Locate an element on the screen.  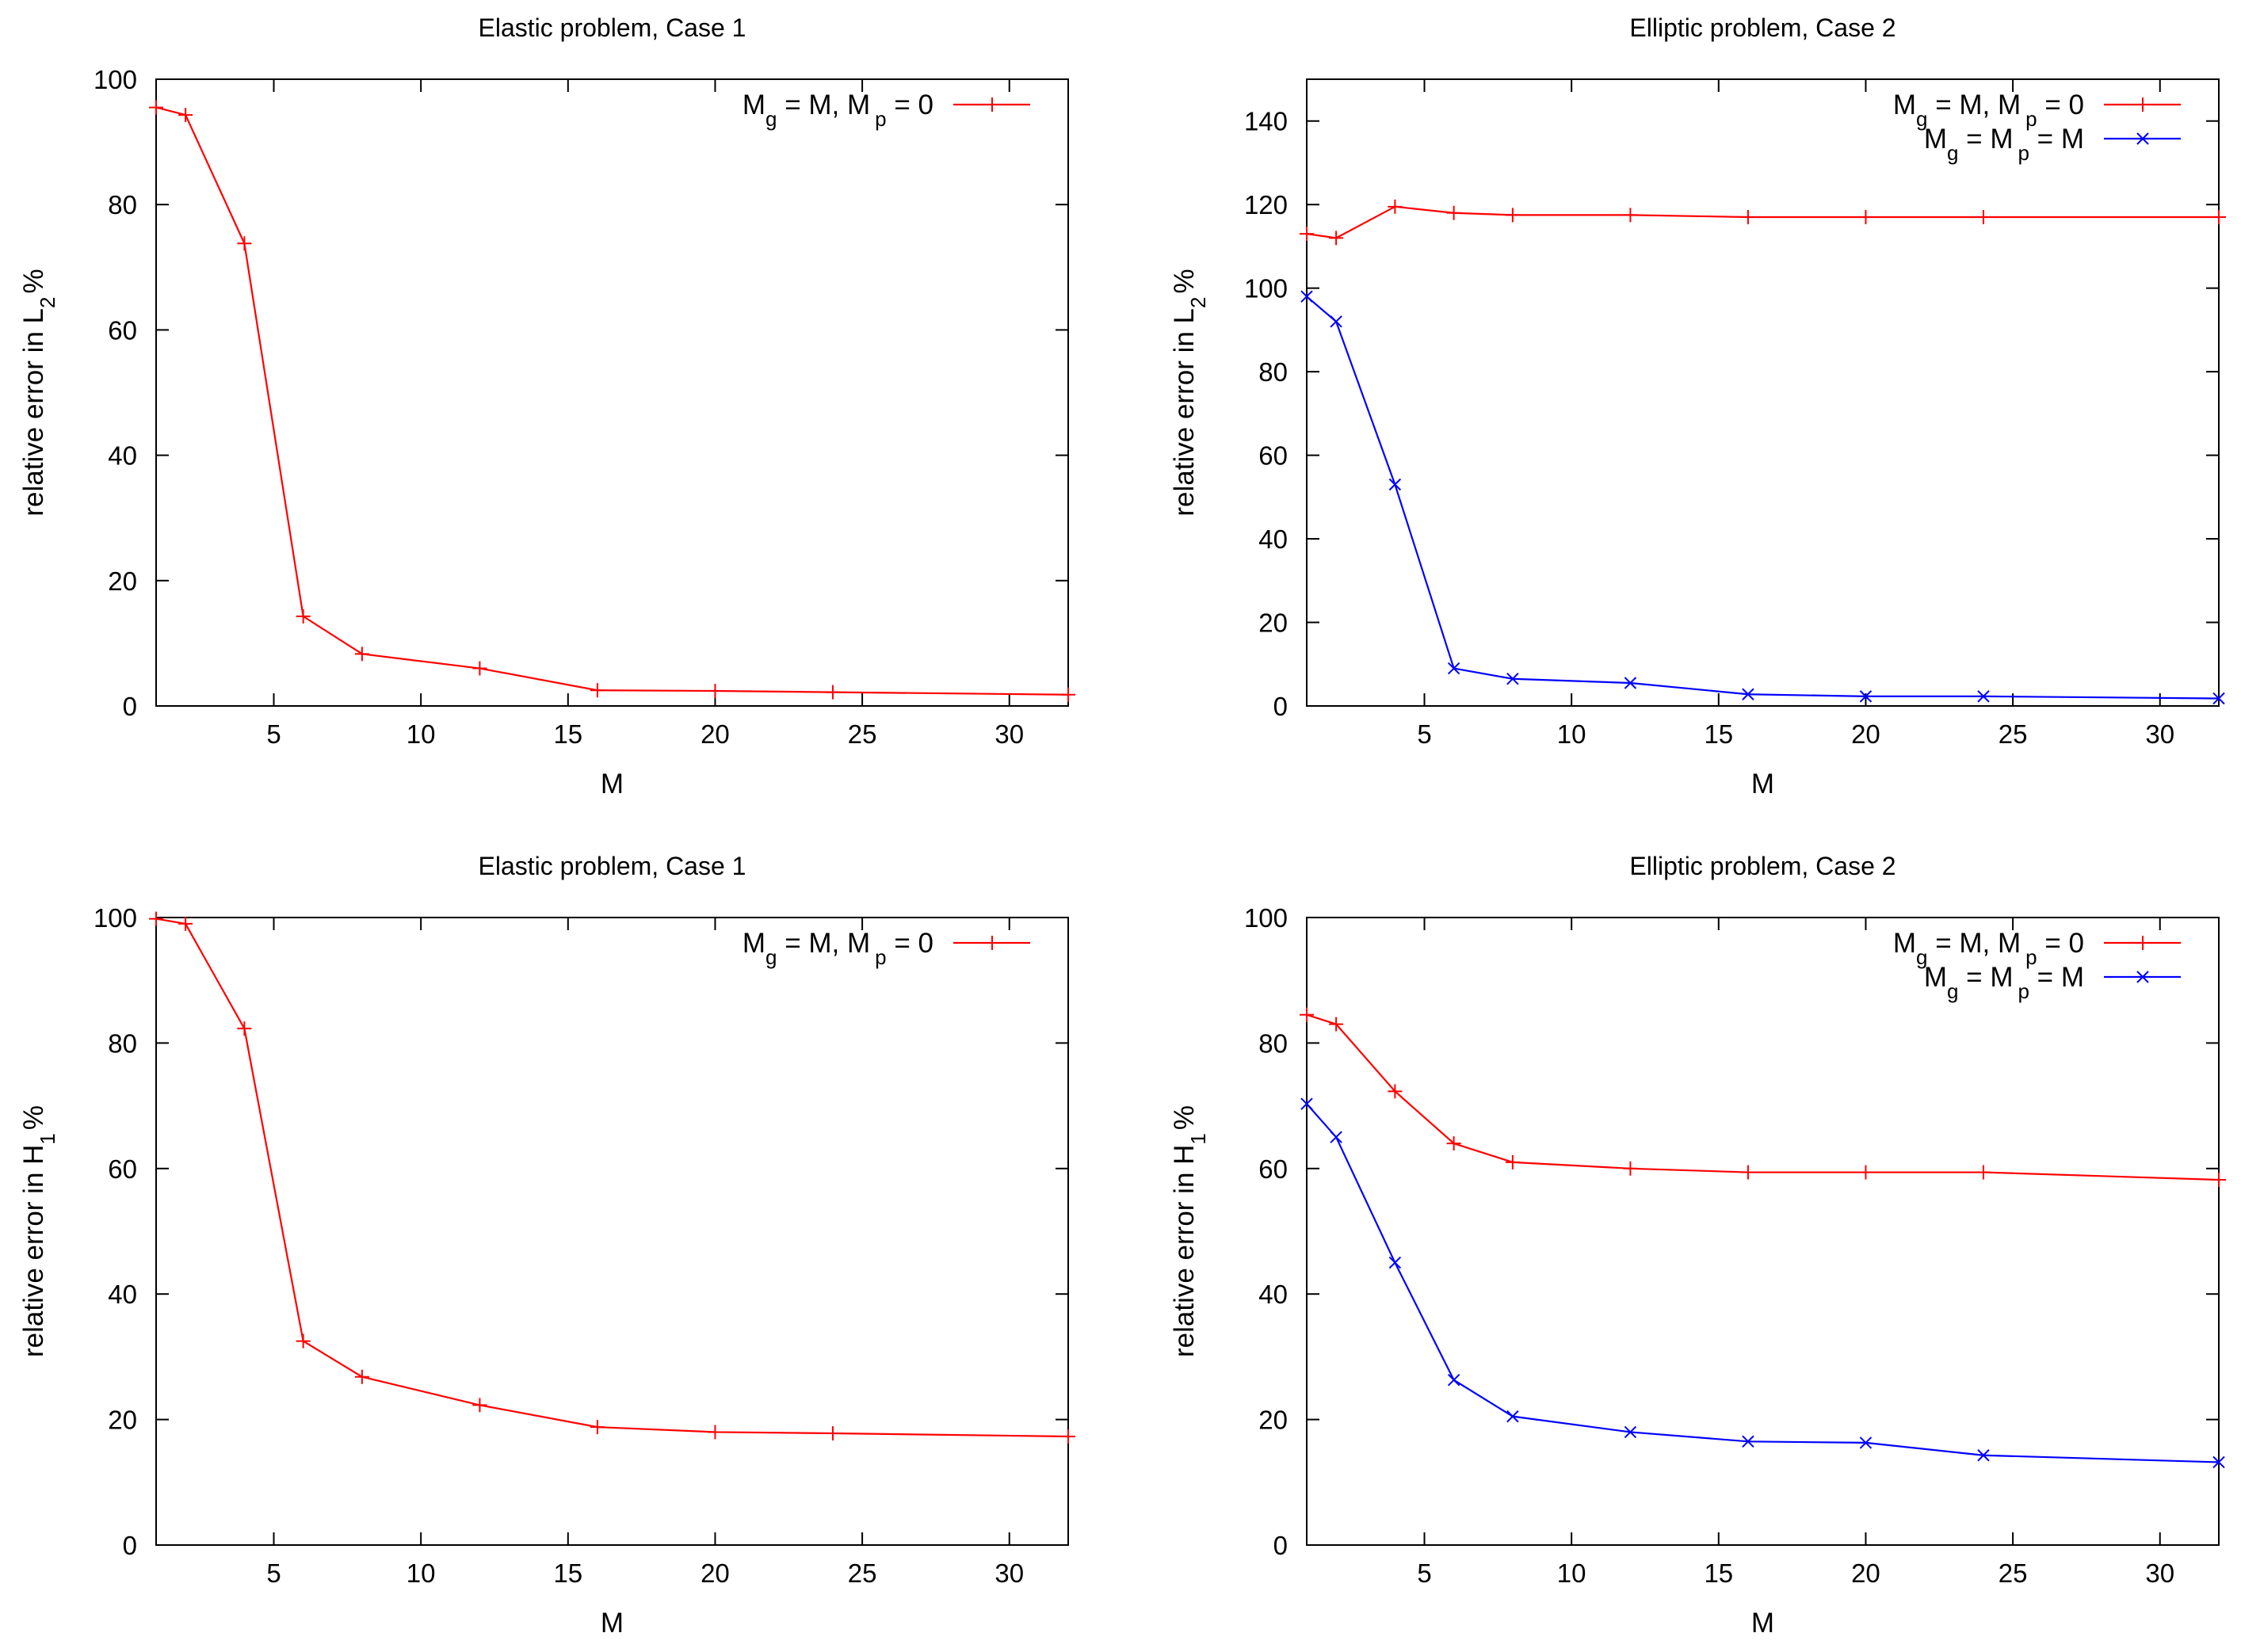
y-tick-label: 120 is located at coordinates (1266, 204).